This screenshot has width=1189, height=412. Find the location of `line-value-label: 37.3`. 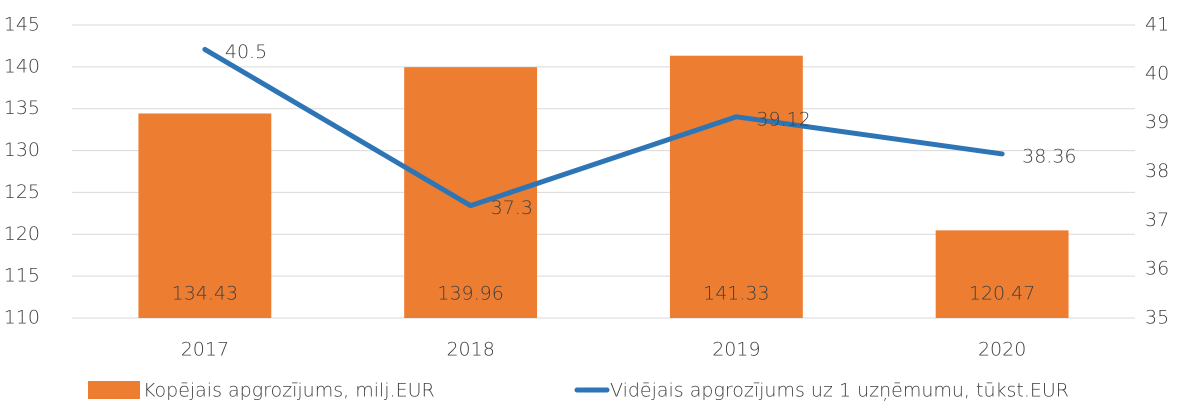

line-value-label: 37.3 is located at coordinates (512, 208).